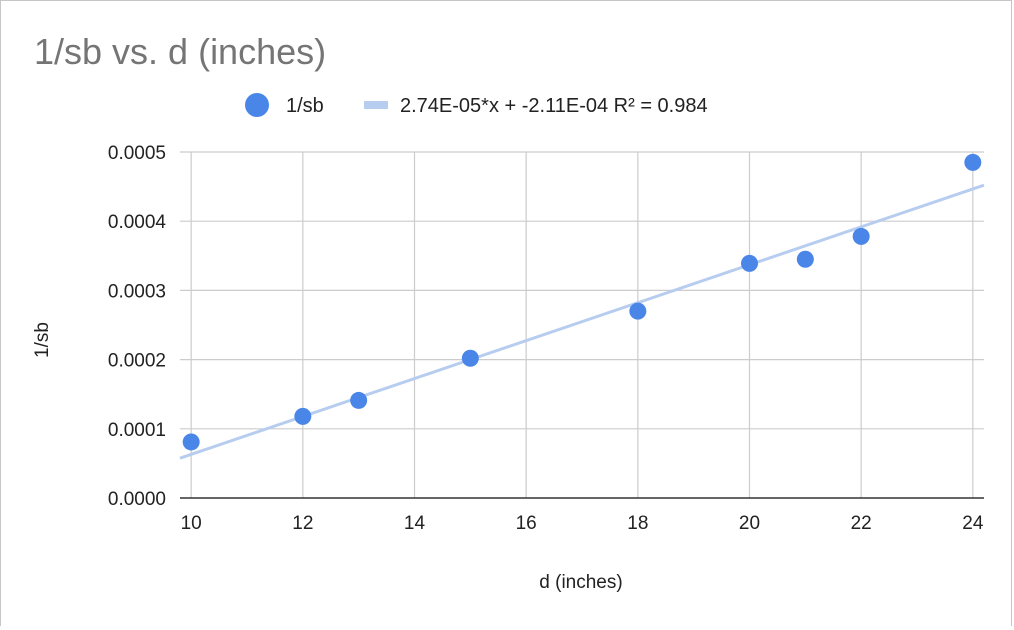 The height and width of the screenshot is (630, 1014). I want to click on x-tick-label: 18, so click(637, 523).